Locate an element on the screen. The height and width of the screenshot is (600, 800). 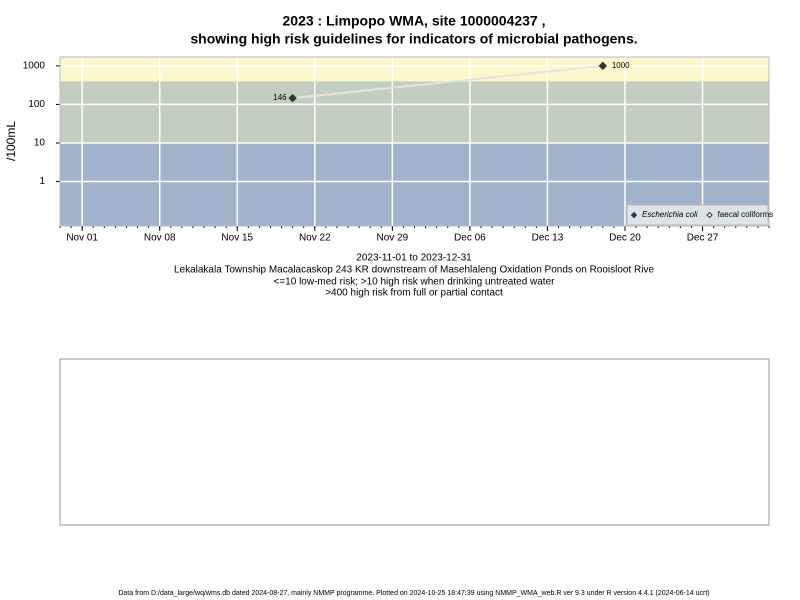
legend-label: Escherichia coli is located at coordinates (670, 214).